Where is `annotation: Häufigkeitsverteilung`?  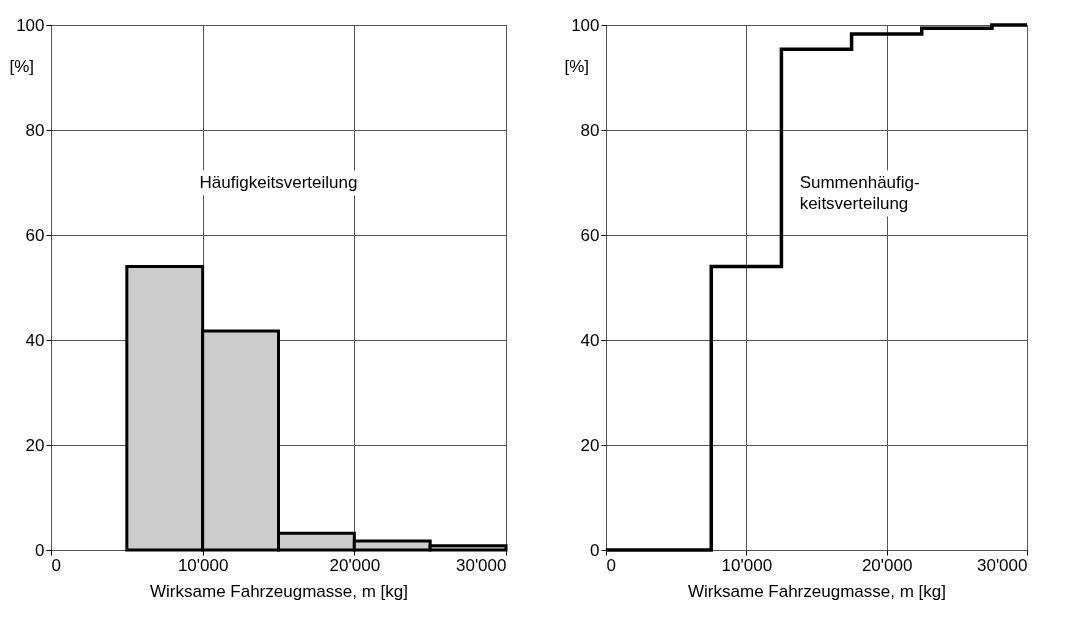
annotation: Häufigkeitsverteilung is located at coordinates (278, 182).